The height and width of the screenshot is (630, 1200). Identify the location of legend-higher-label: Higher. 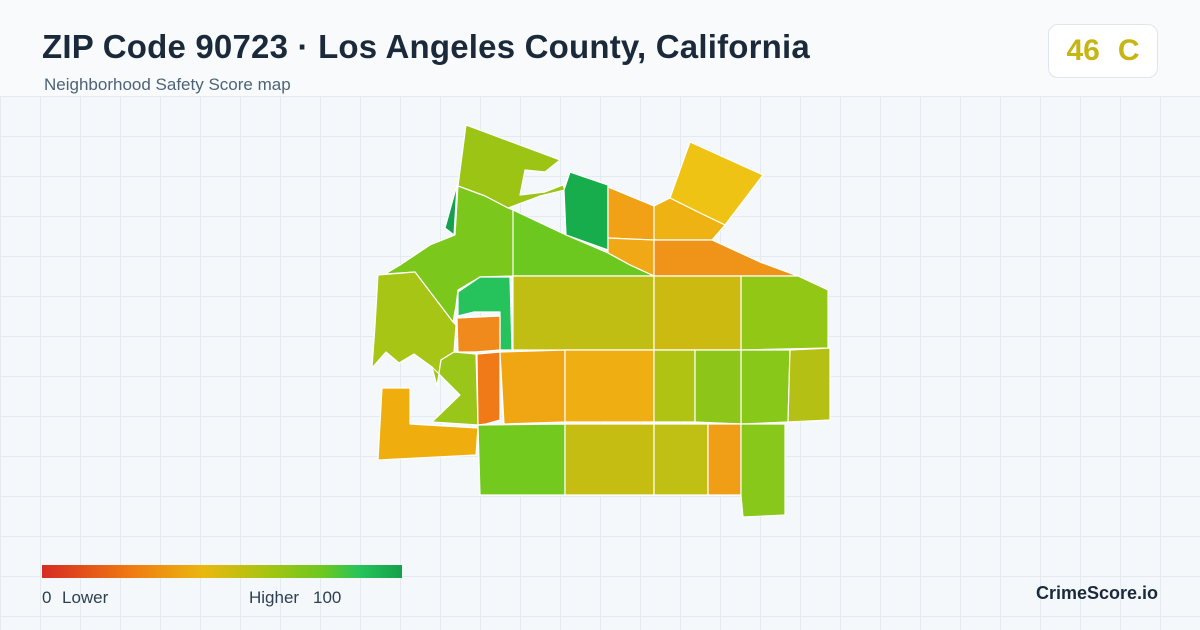
(274, 597).